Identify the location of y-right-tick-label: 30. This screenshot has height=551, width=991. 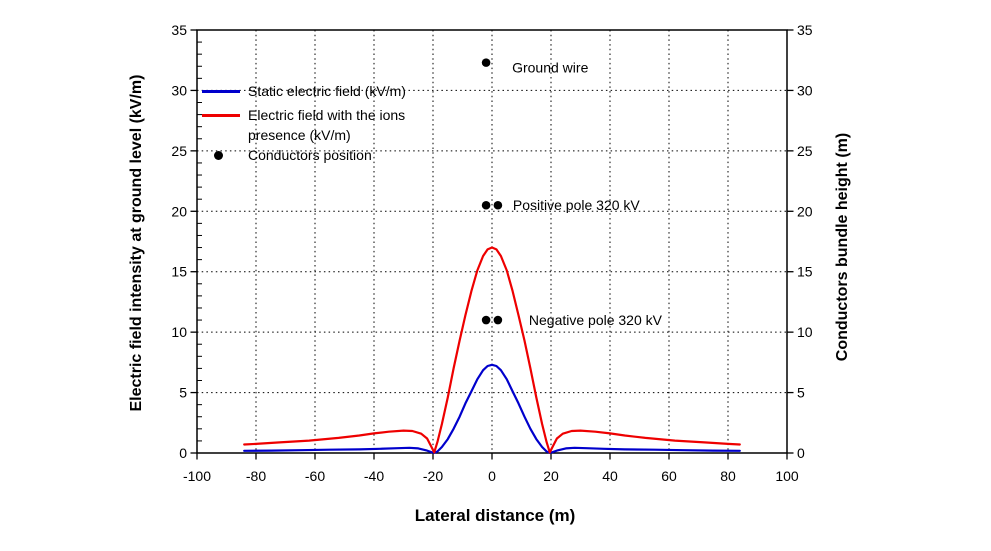
(805, 90).